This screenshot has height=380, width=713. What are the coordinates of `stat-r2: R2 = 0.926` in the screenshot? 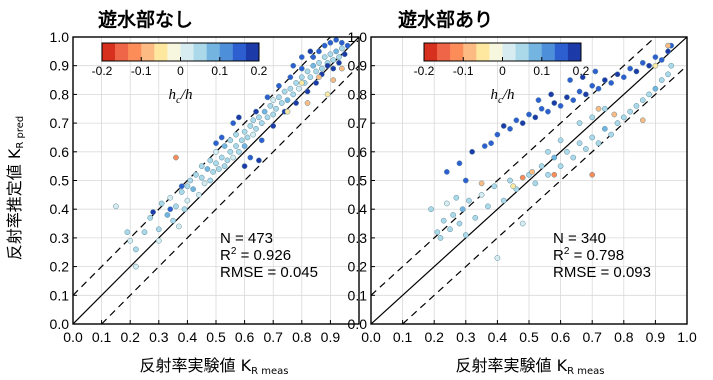 It's located at (255, 255).